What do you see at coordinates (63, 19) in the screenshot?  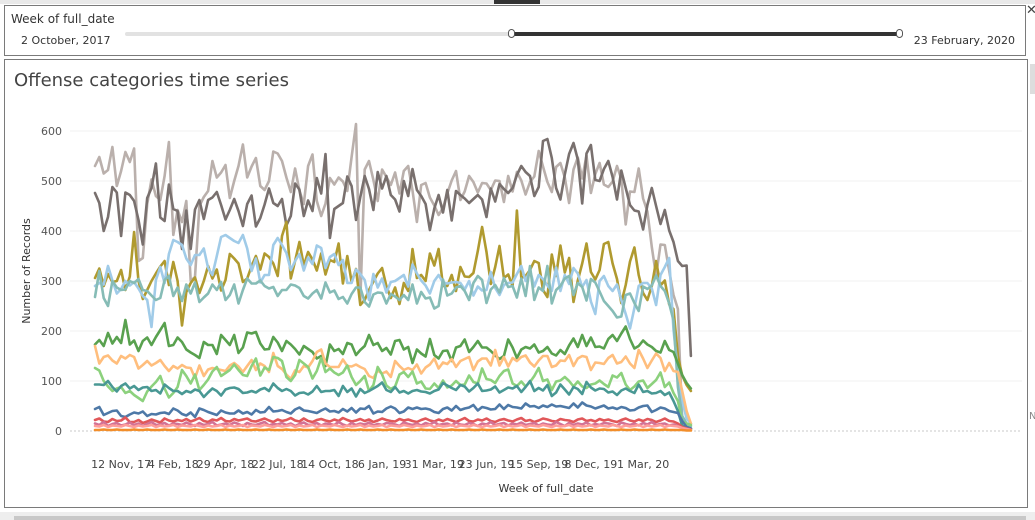 I see `filter-title: Week of full_date` at bounding box center [63, 19].